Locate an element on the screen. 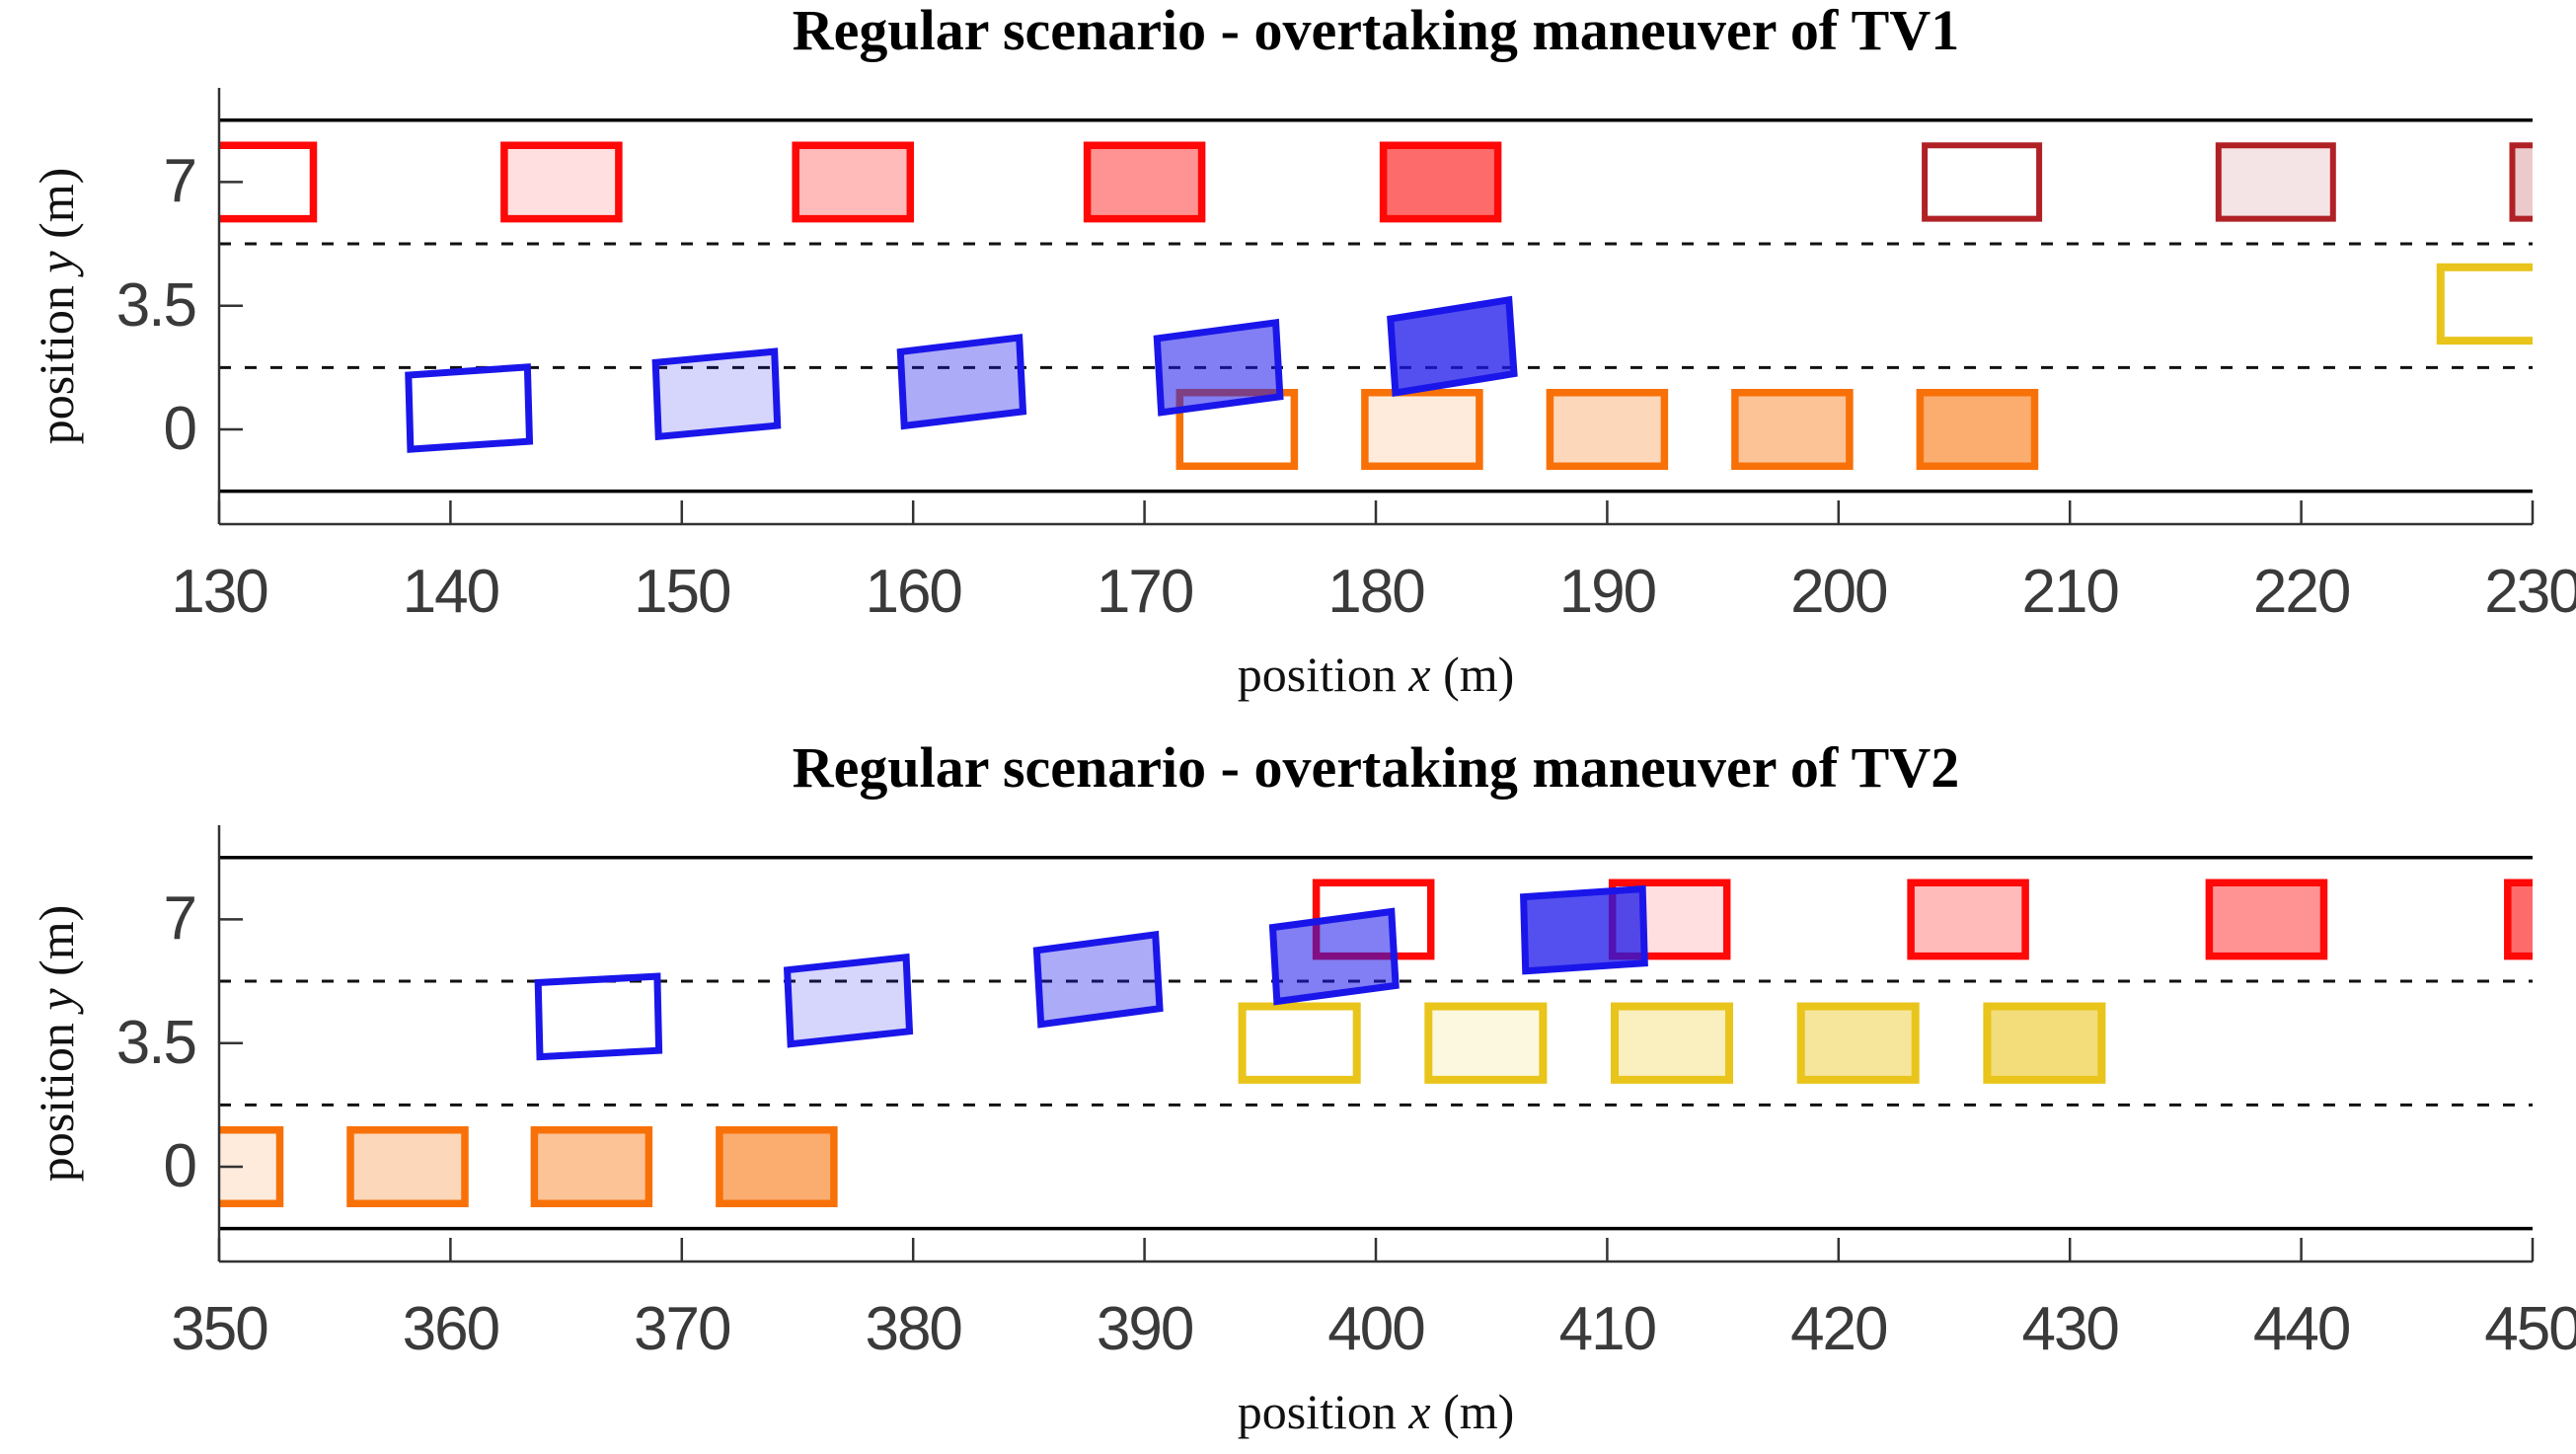 The image size is (2576, 1454). x-tick-label: 140 is located at coordinates (451, 592).